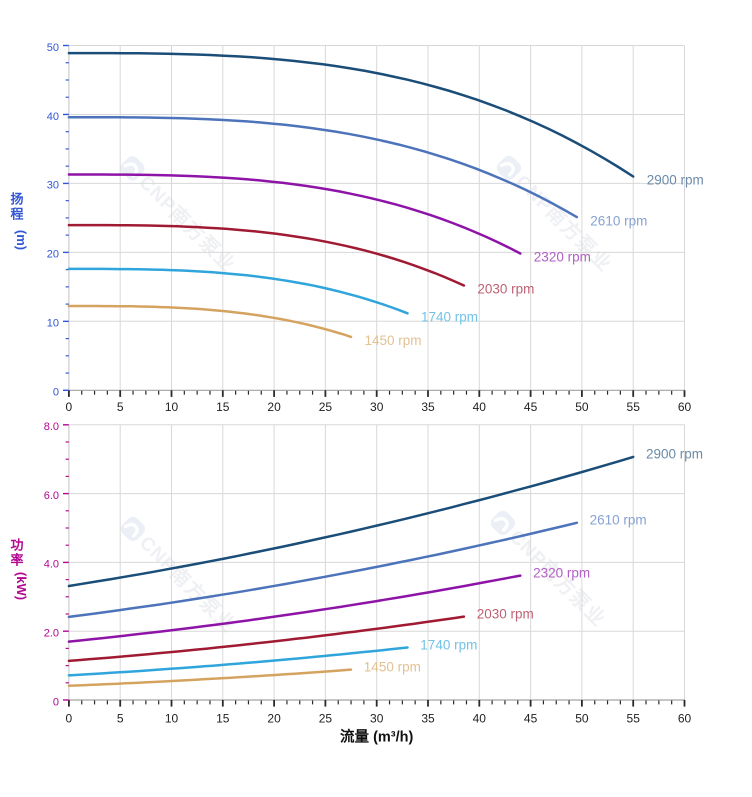 This screenshot has width=752, height=797. Describe the element at coordinates (51, 634) in the screenshot. I see `svg-text: 2.0` at that location.